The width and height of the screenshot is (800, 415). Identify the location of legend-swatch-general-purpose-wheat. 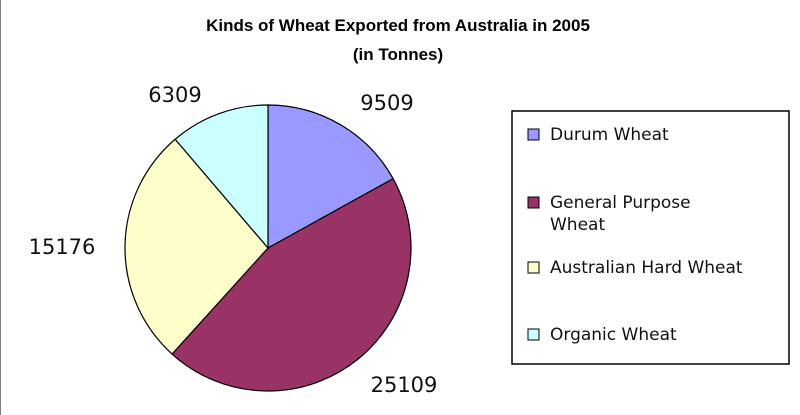
(533, 202).